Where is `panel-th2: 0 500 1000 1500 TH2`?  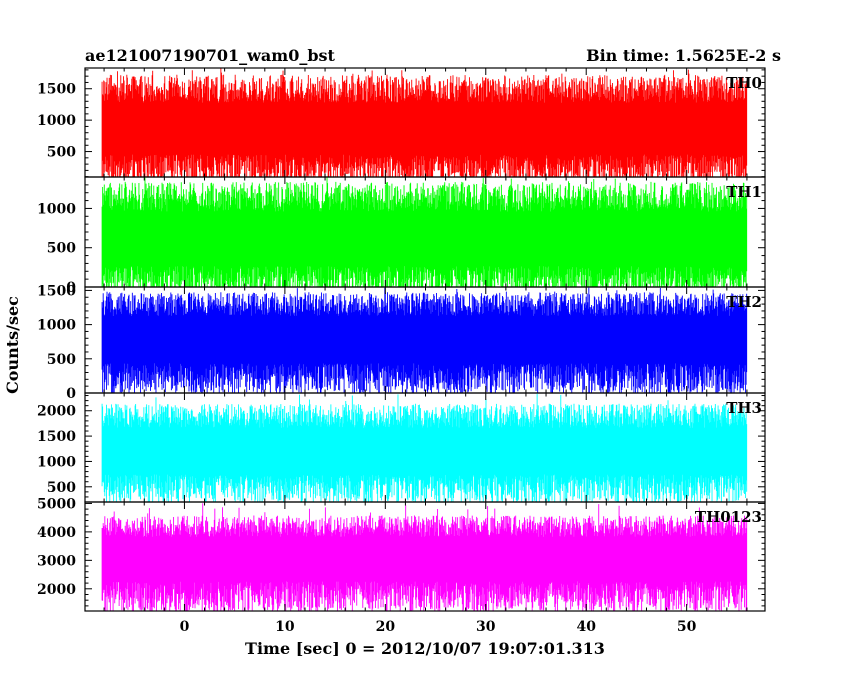
panel-th2: 0 500 1000 1500 TH2 is located at coordinates (401, 342).